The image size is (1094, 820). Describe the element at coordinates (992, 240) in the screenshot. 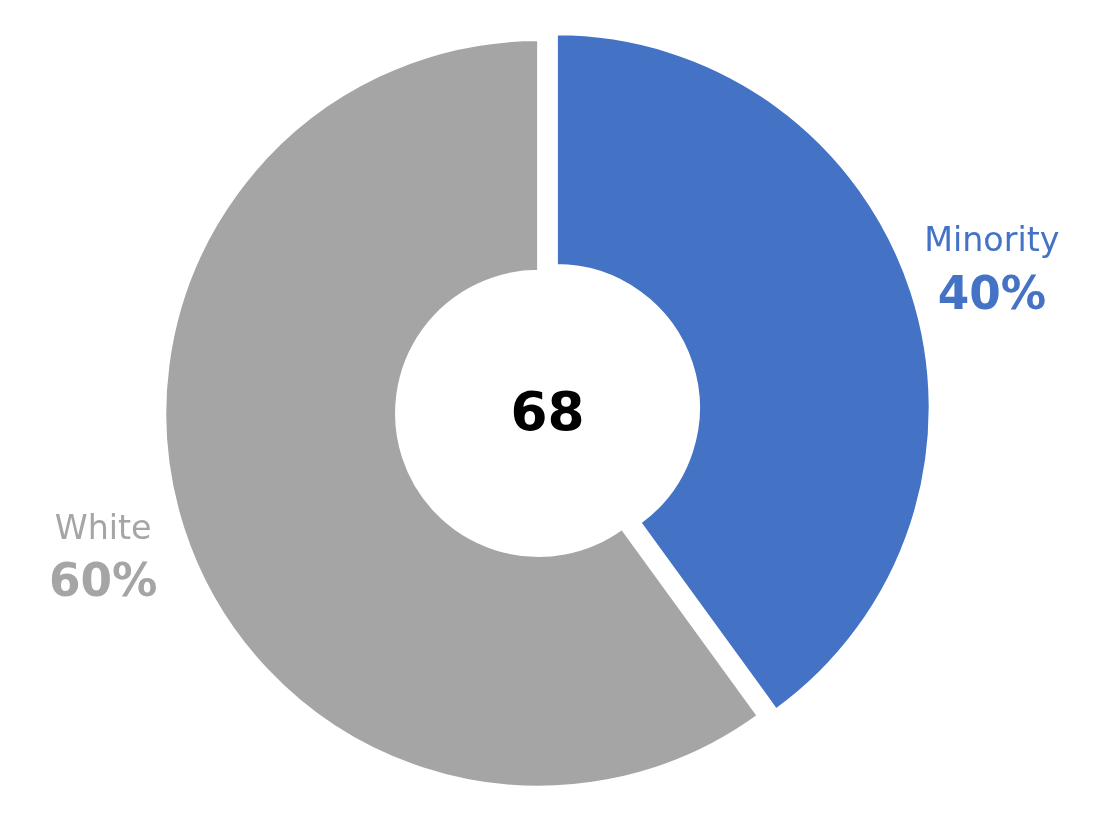

I see `slice-label: Minority` at that location.